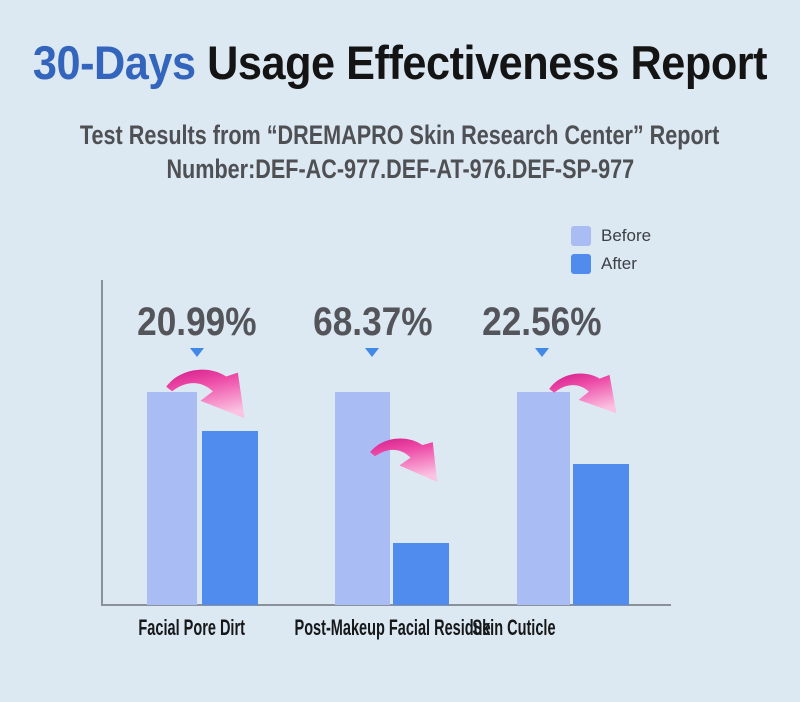  I want to click on reduction-label-2: 68.37%, so click(373, 322).